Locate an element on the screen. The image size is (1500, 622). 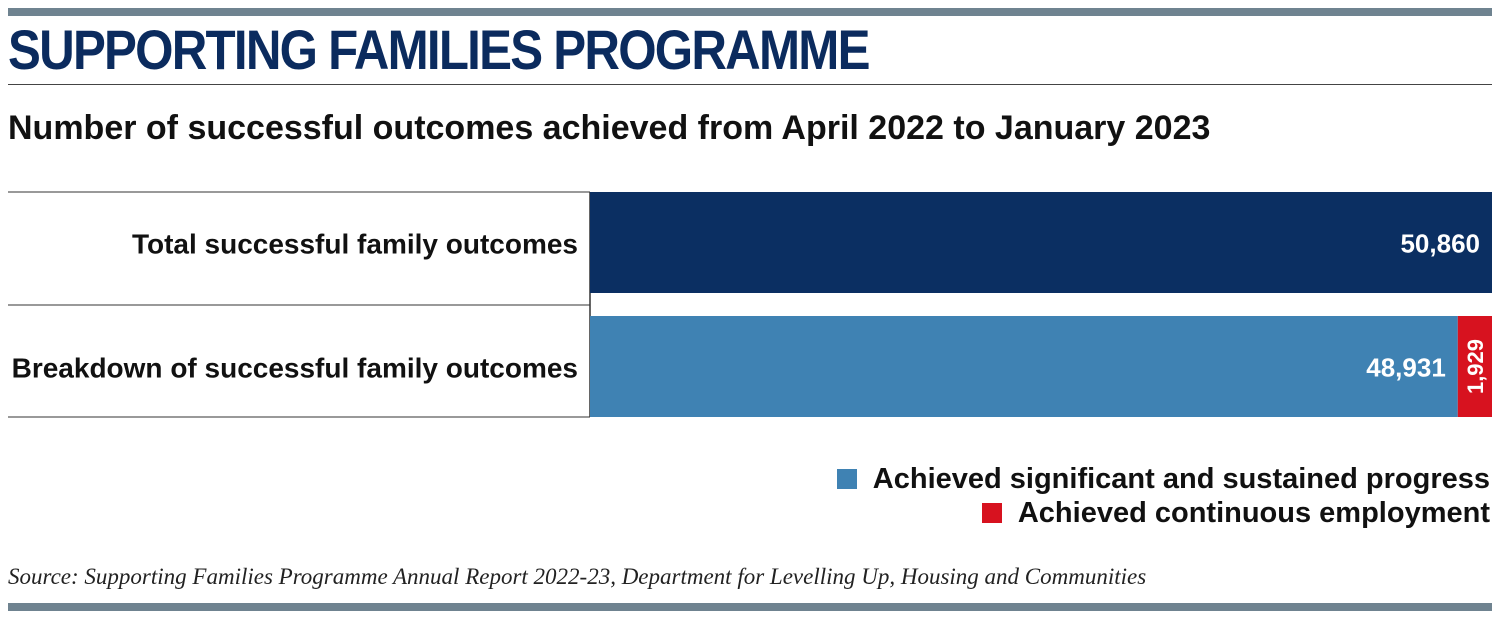
title-divider is located at coordinates (750, 84).